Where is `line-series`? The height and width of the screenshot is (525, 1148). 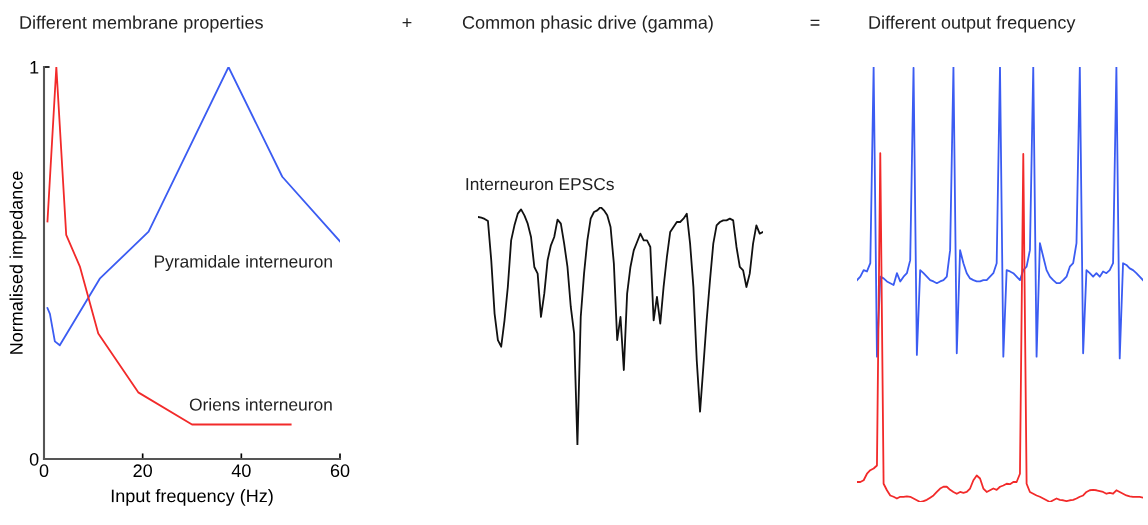
line-series is located at coordinates (193, 207).